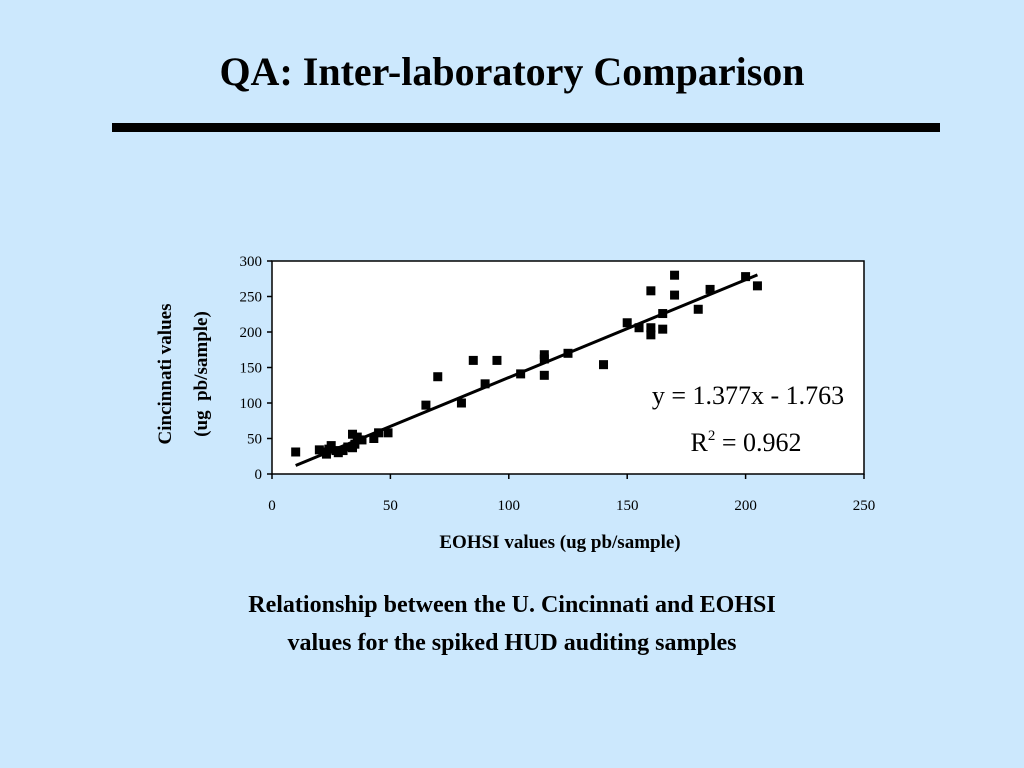 Image resolution: width=1024 pixels, height=768 pixels. Describe the element at coordinates (526, 127) in the screenshot. I see `title-divider` at that location.